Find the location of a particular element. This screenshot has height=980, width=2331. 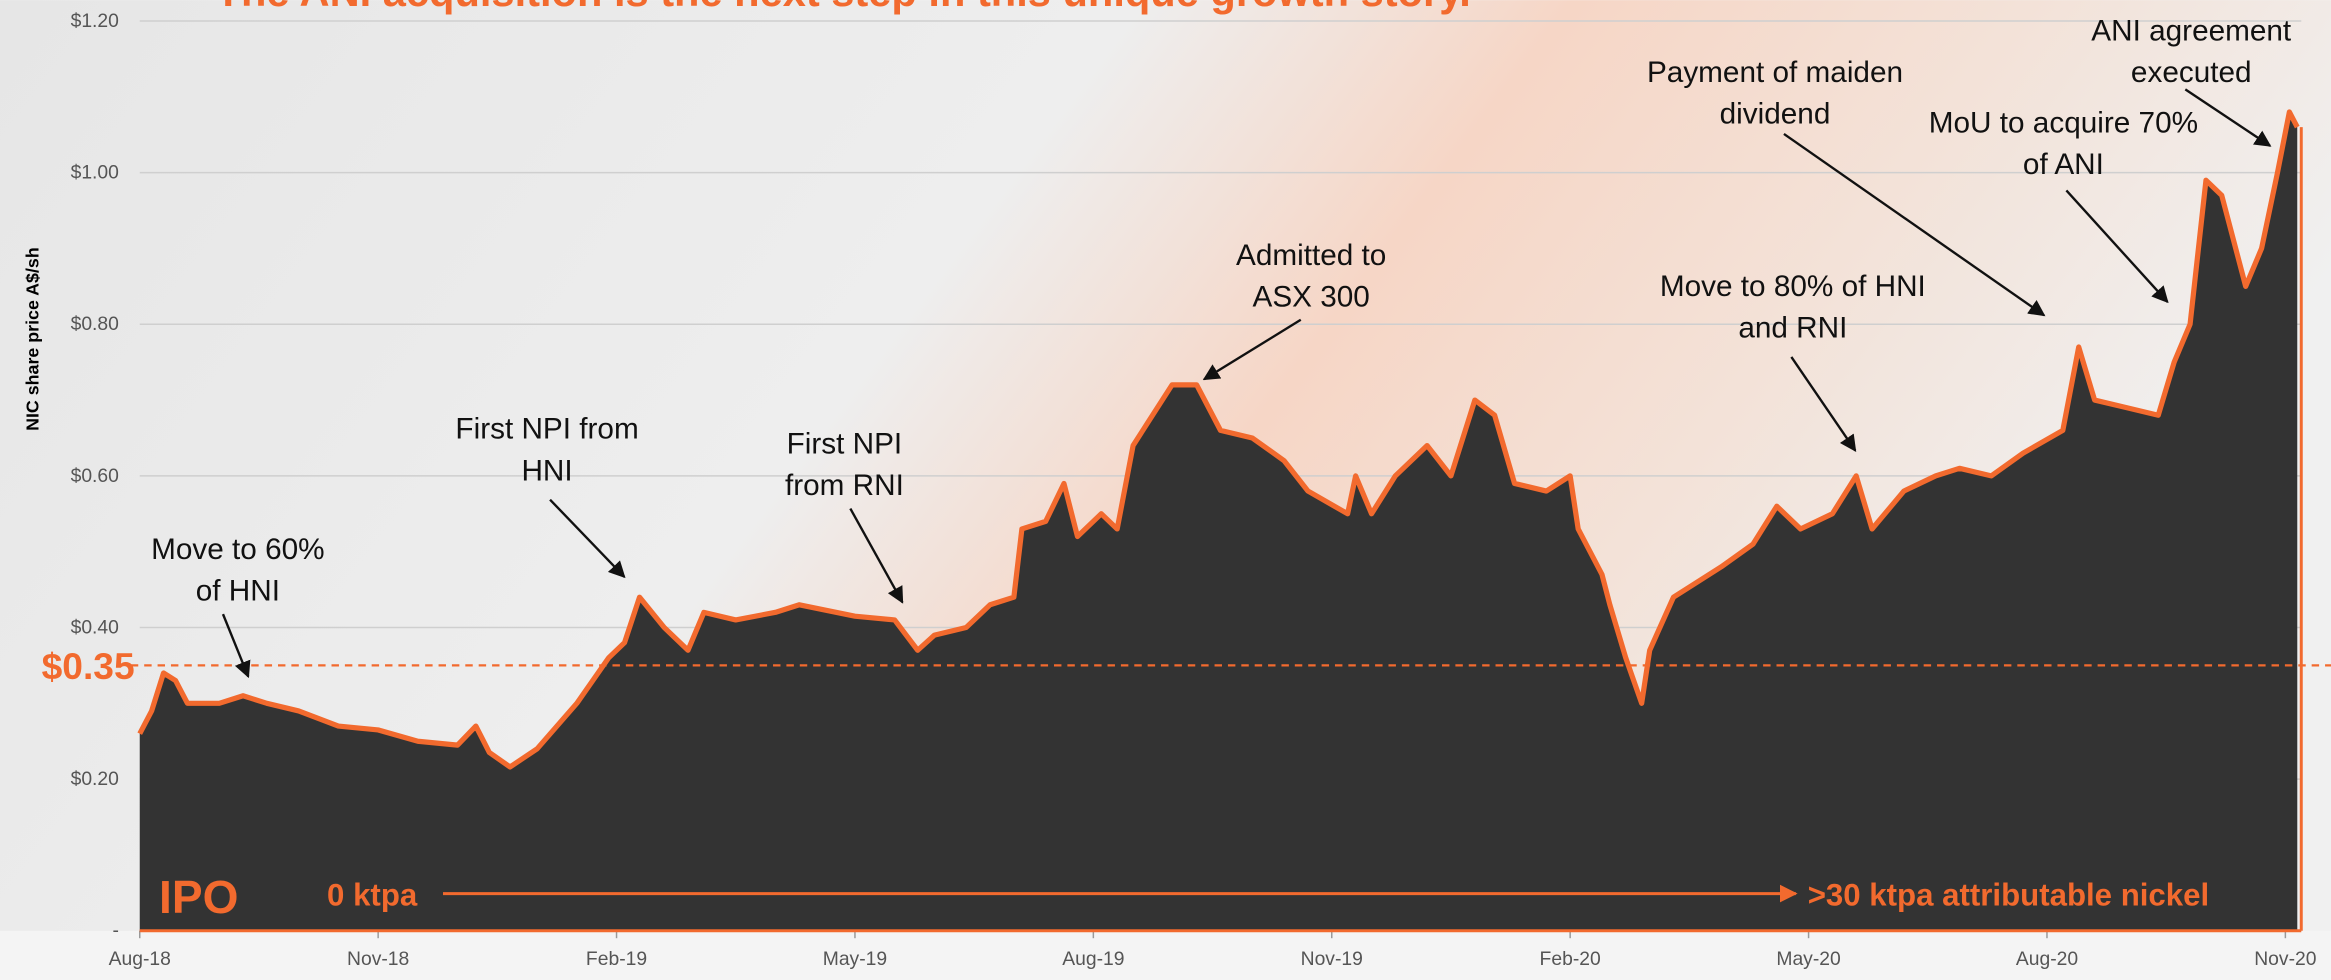

ipo-label: IPO is located at coordinates (198, 897).